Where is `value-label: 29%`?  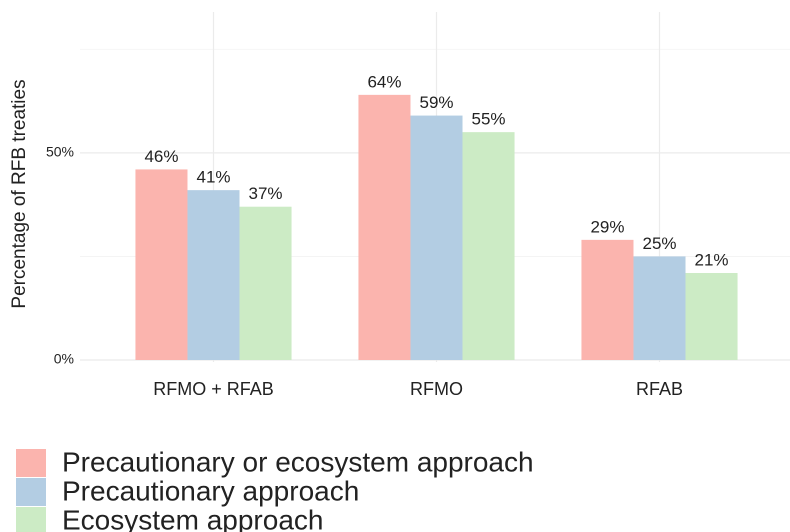 value-label: 29% is located at coordinates (607, 226).